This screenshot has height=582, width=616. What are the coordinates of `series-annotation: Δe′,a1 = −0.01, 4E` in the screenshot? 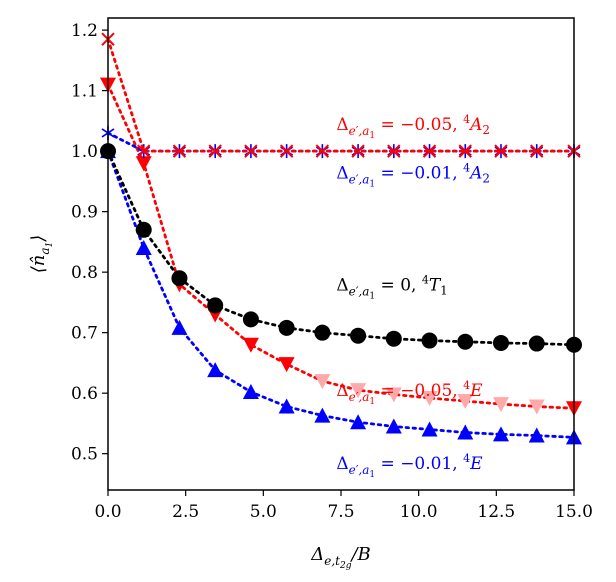 It's located at (409, 466).